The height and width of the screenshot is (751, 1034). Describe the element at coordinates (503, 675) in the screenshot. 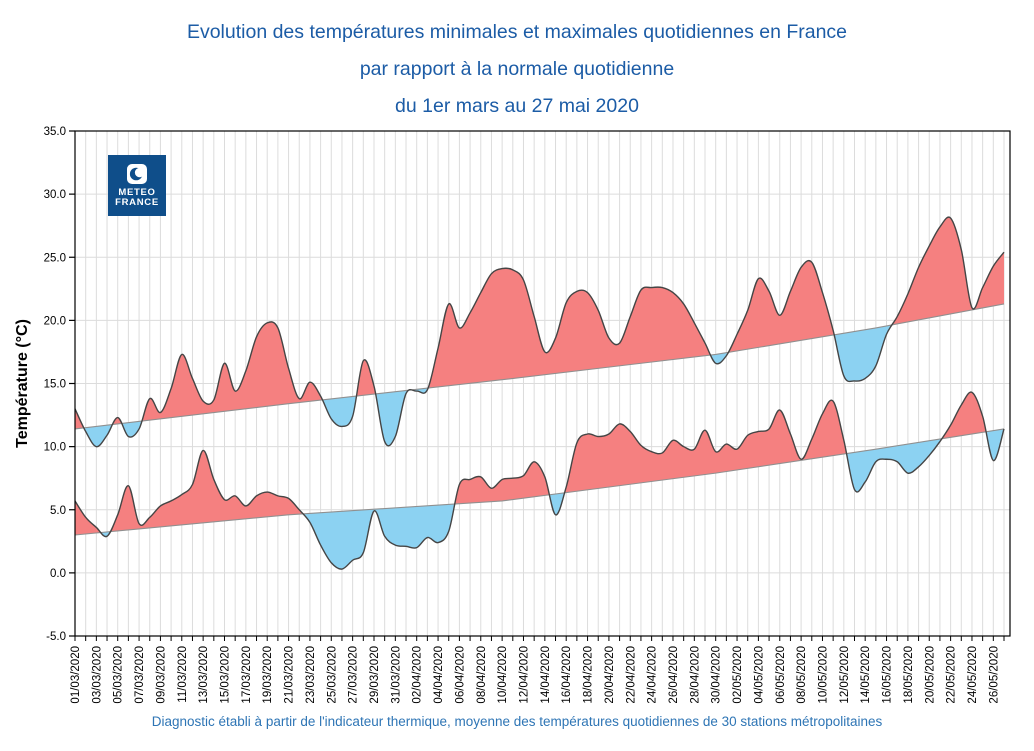

I see `x-date-label: 10/04/2020` at that location.